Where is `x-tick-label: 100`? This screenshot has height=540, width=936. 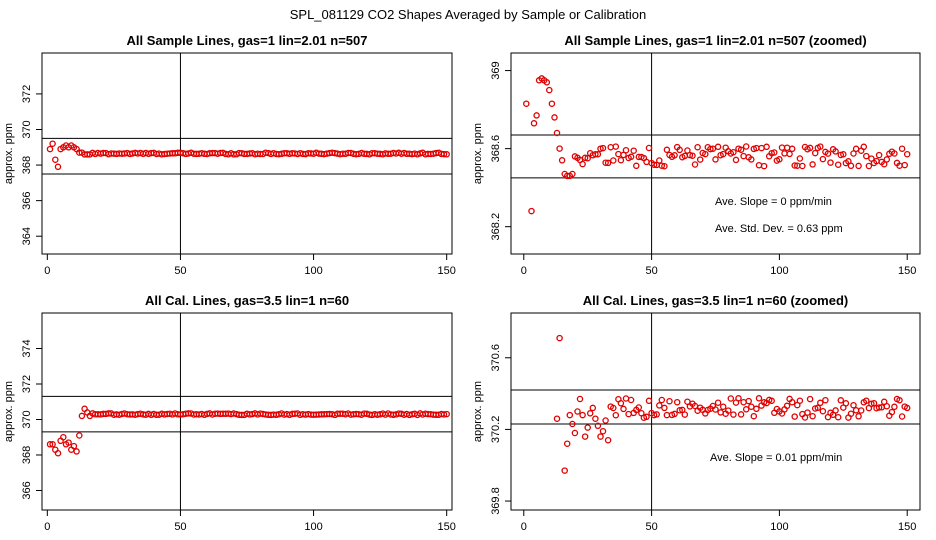
x-tick-label: 100 is located at coordinates (313, 271).